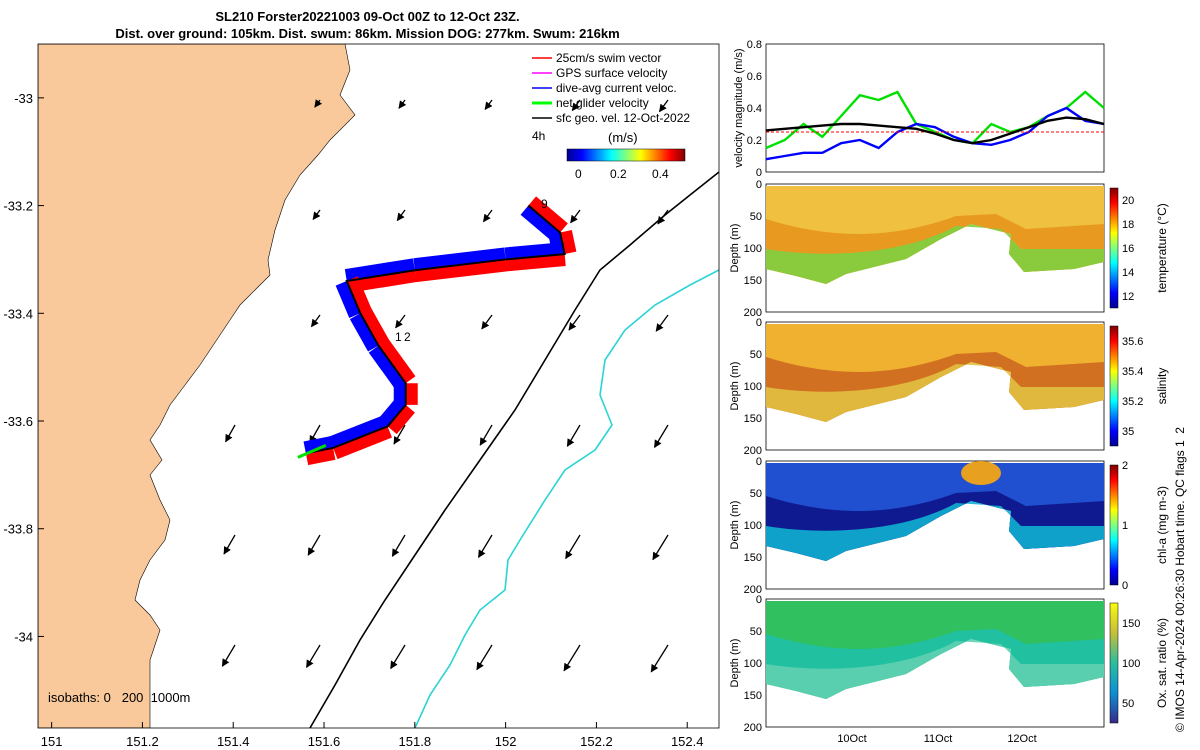 Image resolution: width=1200 pixels, height=750 pixels. What do you see at coordinates (935, 392) in the screenshot?
I see `salinity-section-lower` at bounding box center [935, 392].